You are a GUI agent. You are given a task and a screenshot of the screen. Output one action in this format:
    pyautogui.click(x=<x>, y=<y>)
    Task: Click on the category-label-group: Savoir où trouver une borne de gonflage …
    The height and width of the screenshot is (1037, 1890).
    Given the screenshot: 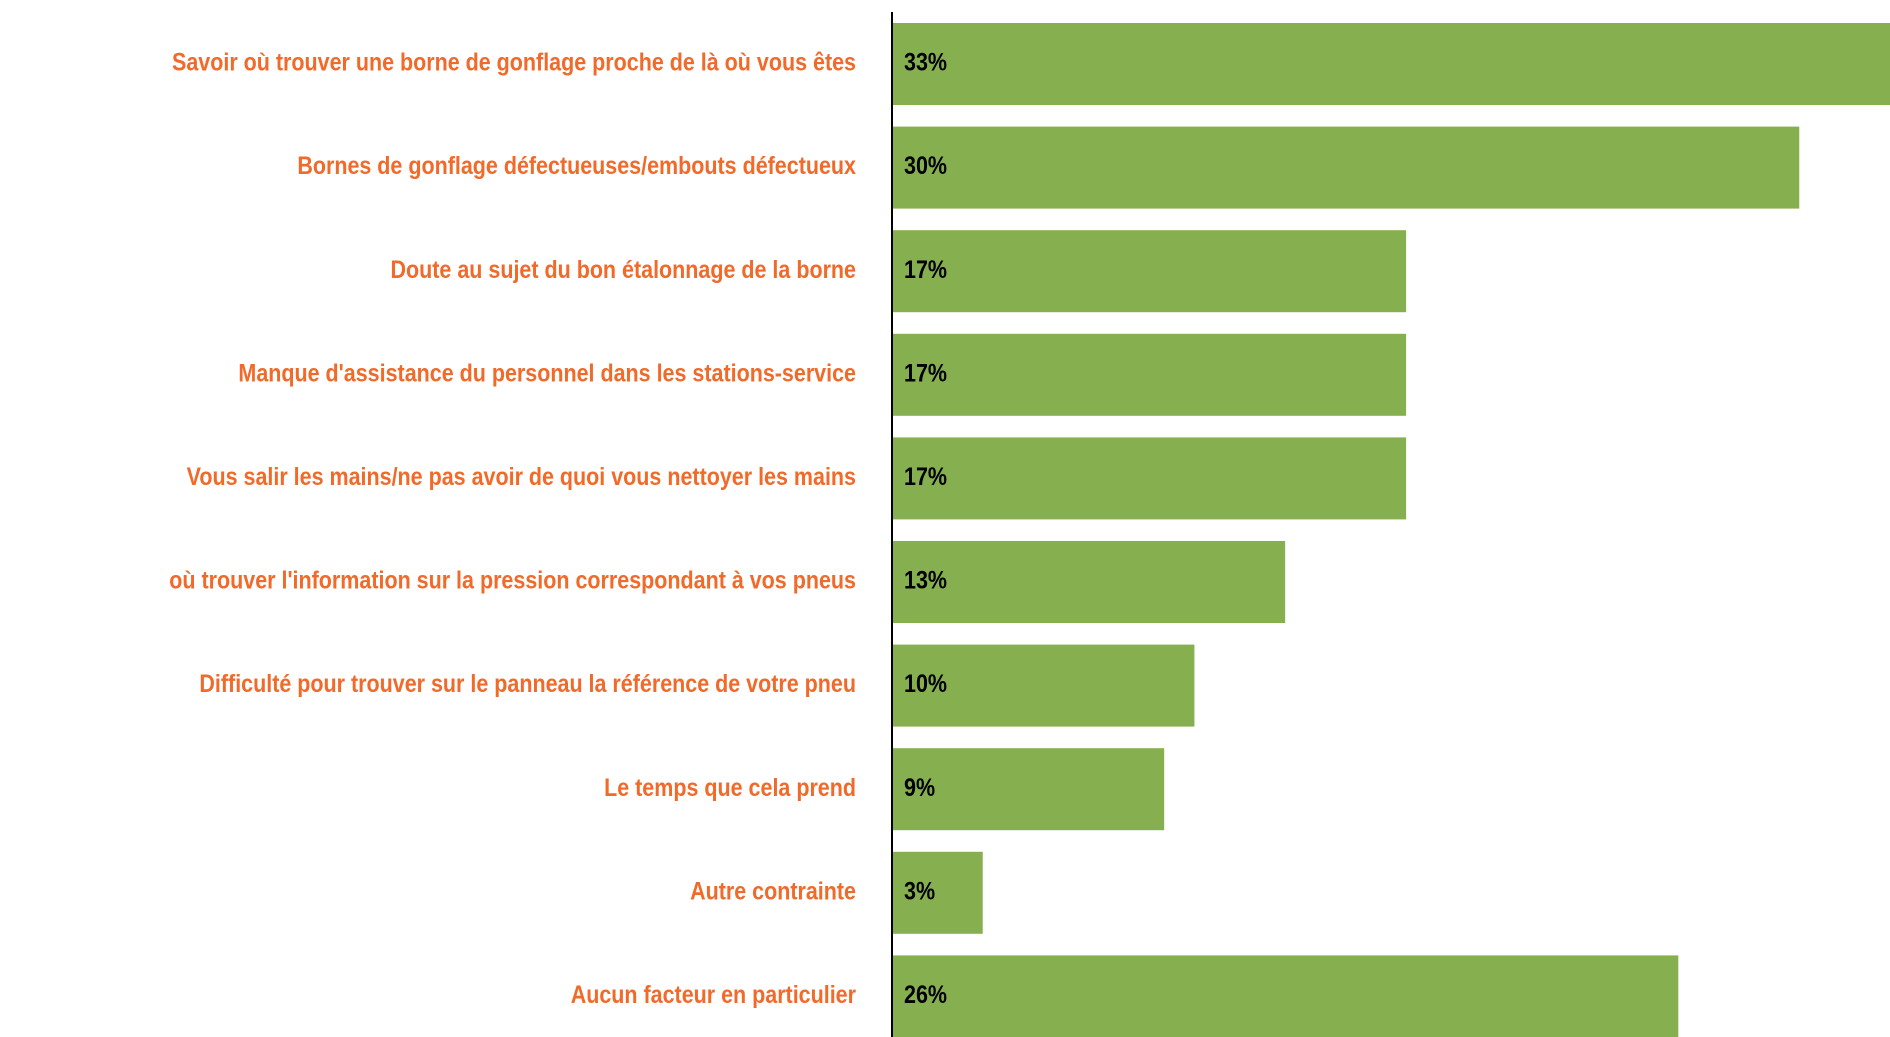 What is the action you would take?
    pyautogui.click(x=514, y=62)
    